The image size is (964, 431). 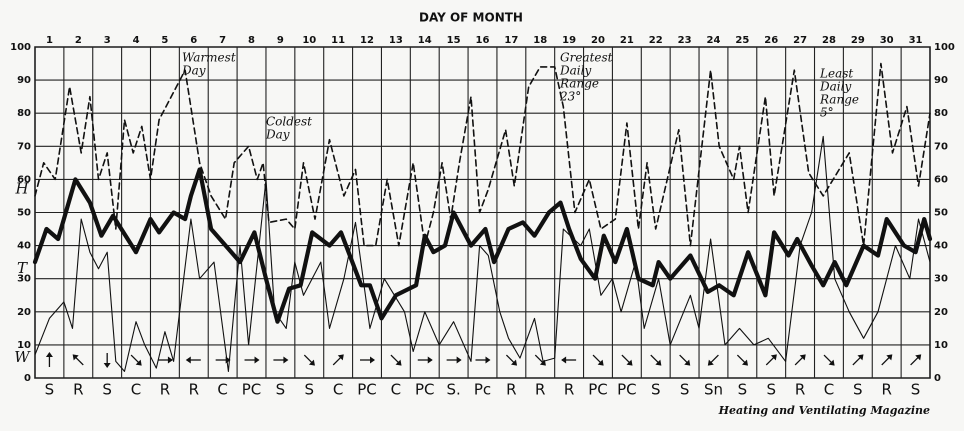 What do you see at coordinates (540, 40) in the screenshot?
I see `x-tick-label: 18` at bounding box center [540, 40].